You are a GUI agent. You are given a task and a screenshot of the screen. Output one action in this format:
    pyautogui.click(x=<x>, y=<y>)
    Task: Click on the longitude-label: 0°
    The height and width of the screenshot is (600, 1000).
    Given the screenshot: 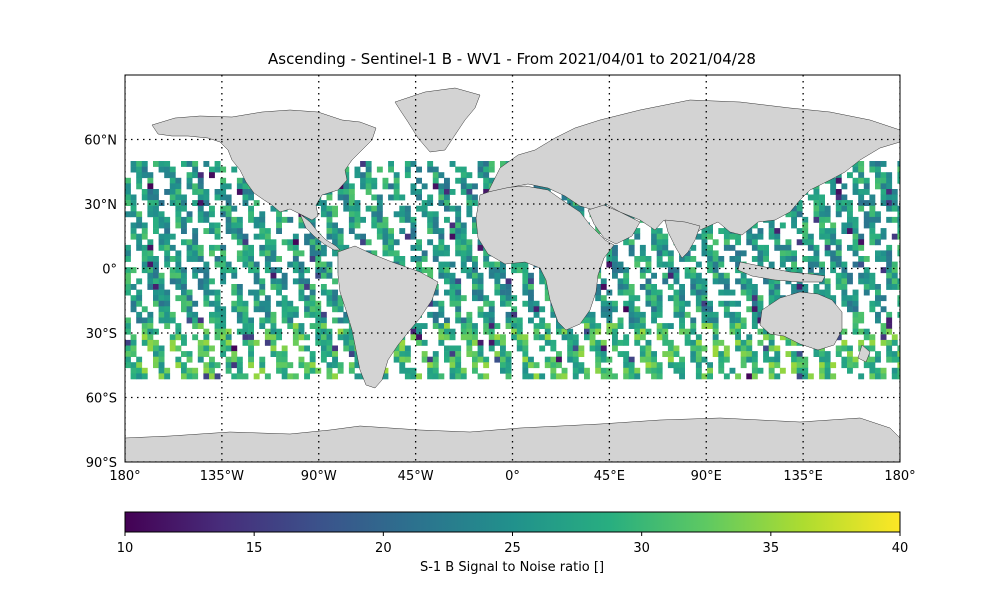 What is the action you would take?
    pyautogui.click(x=512, y=476)
    